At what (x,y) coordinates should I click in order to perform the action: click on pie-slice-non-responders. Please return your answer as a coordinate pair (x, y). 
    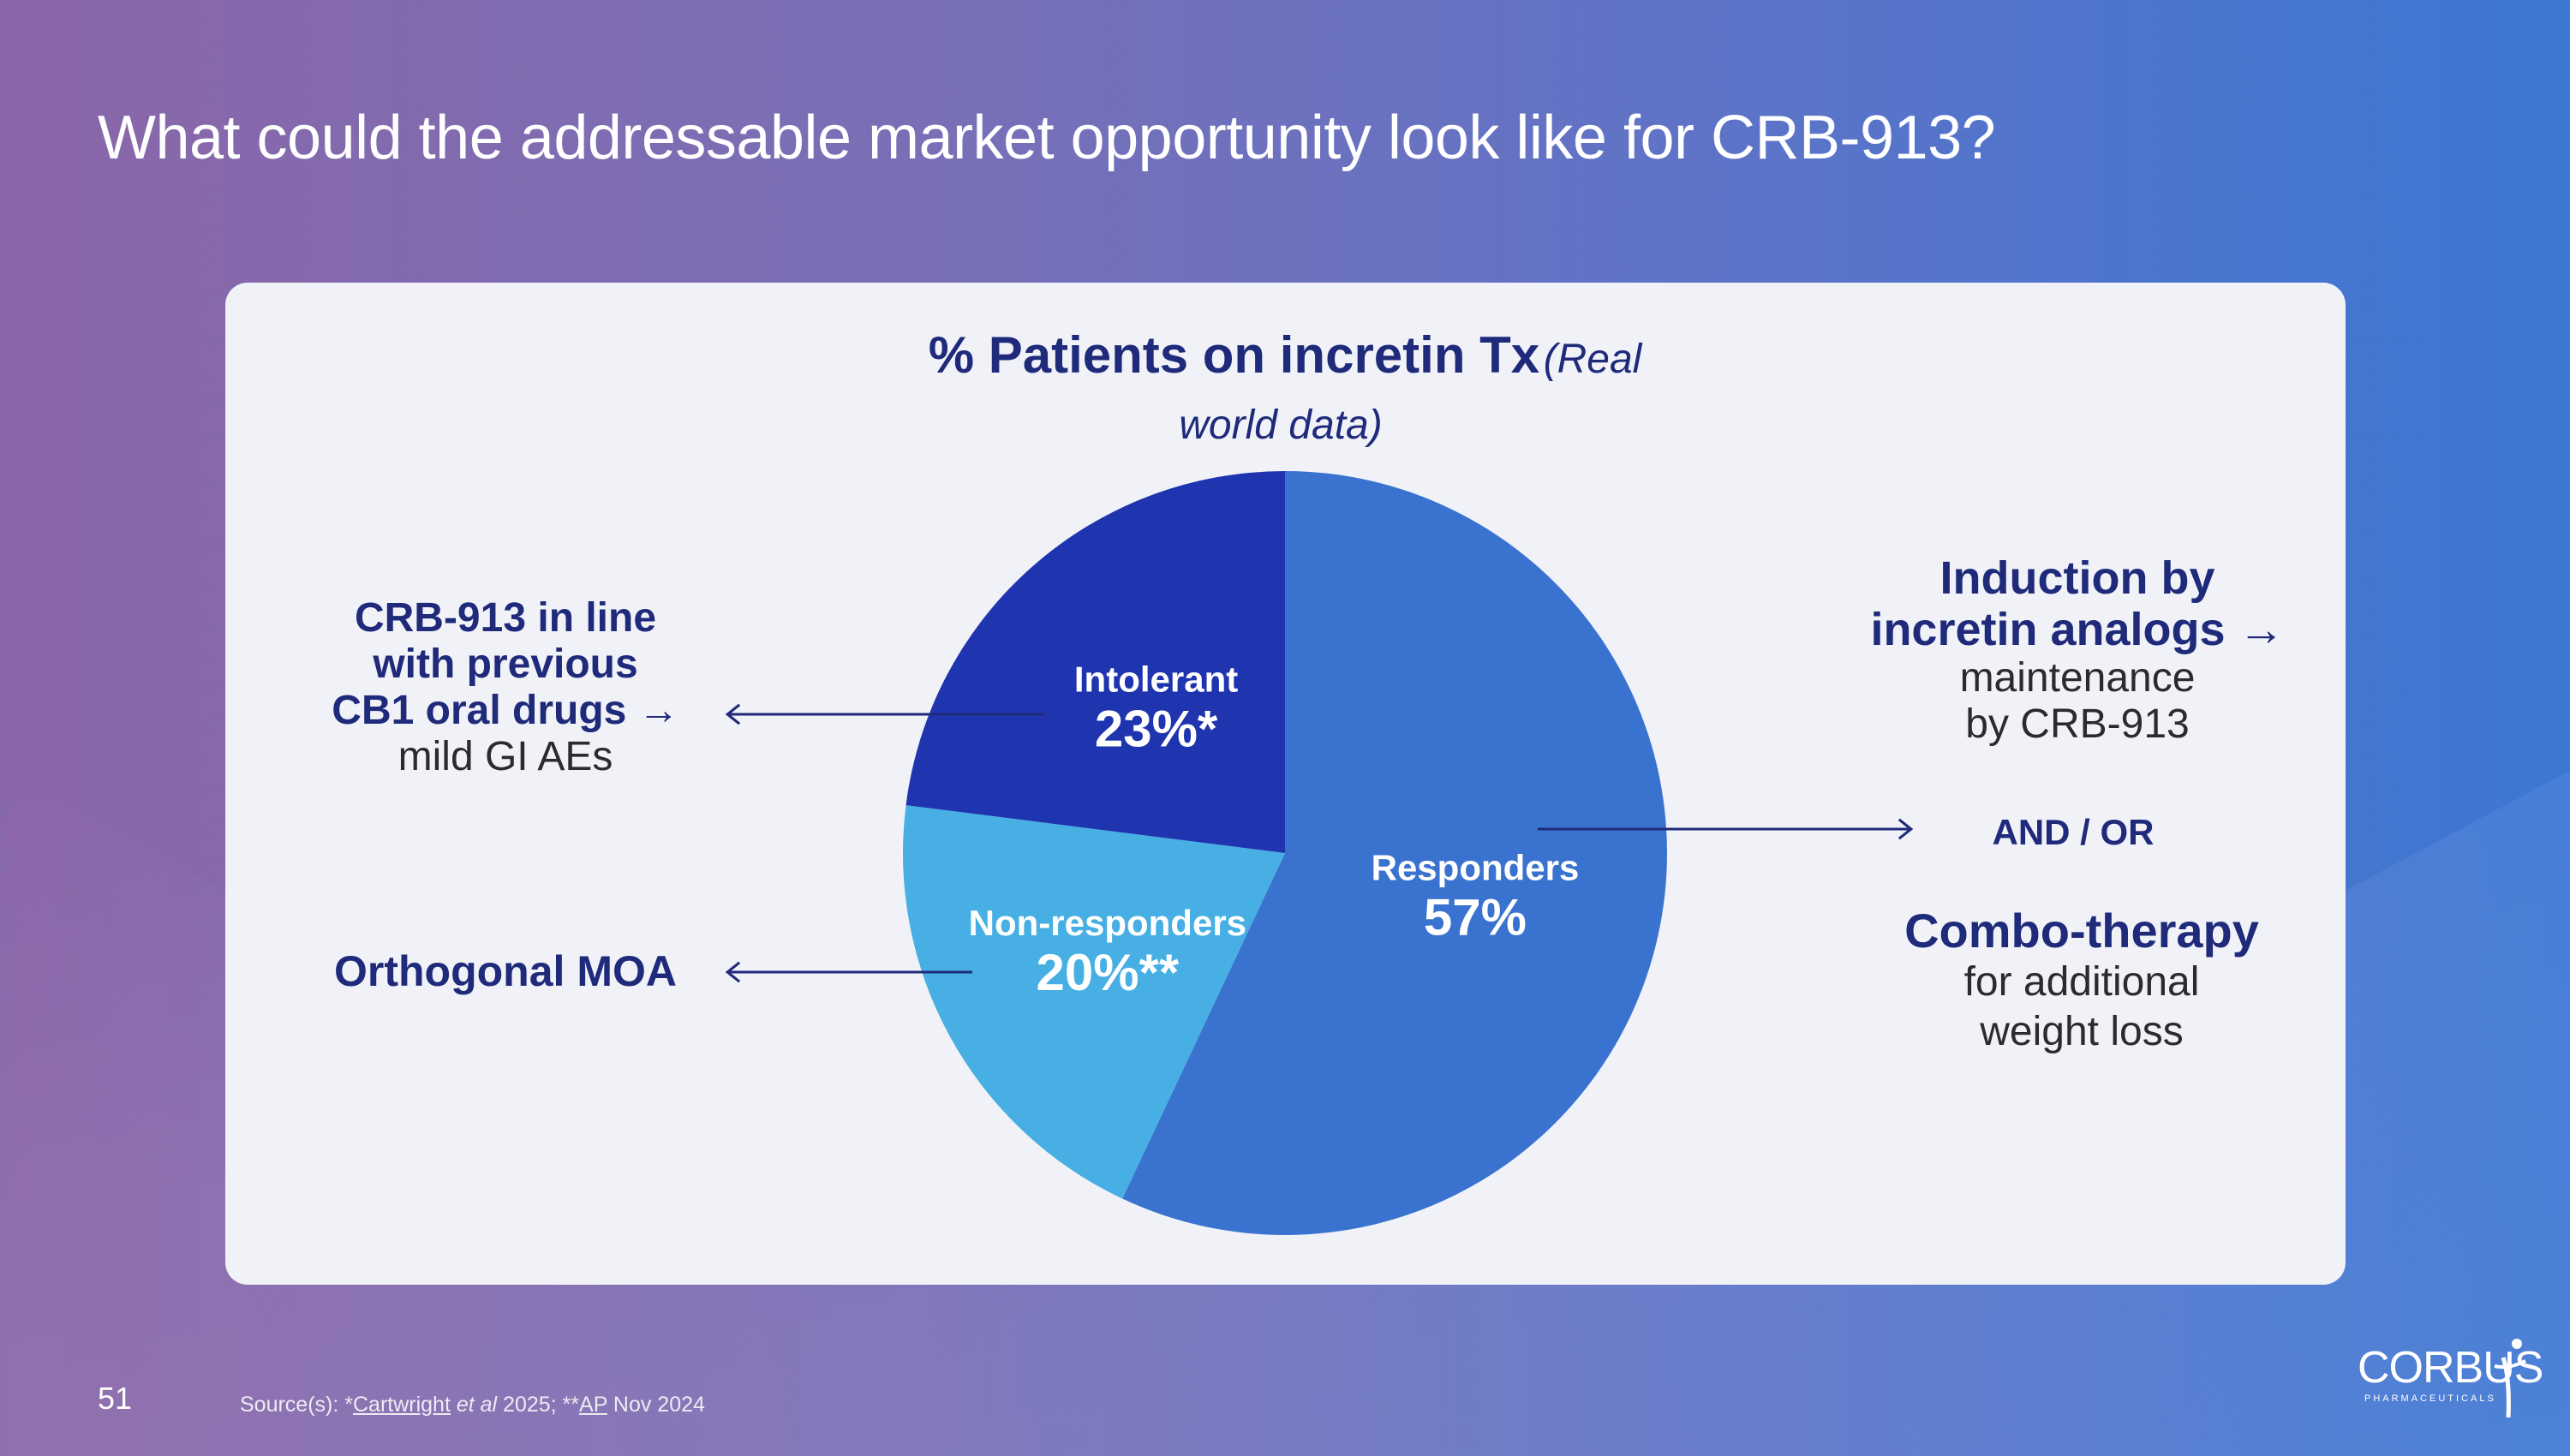
    Looking at the image, I should click on (1094, 1002).